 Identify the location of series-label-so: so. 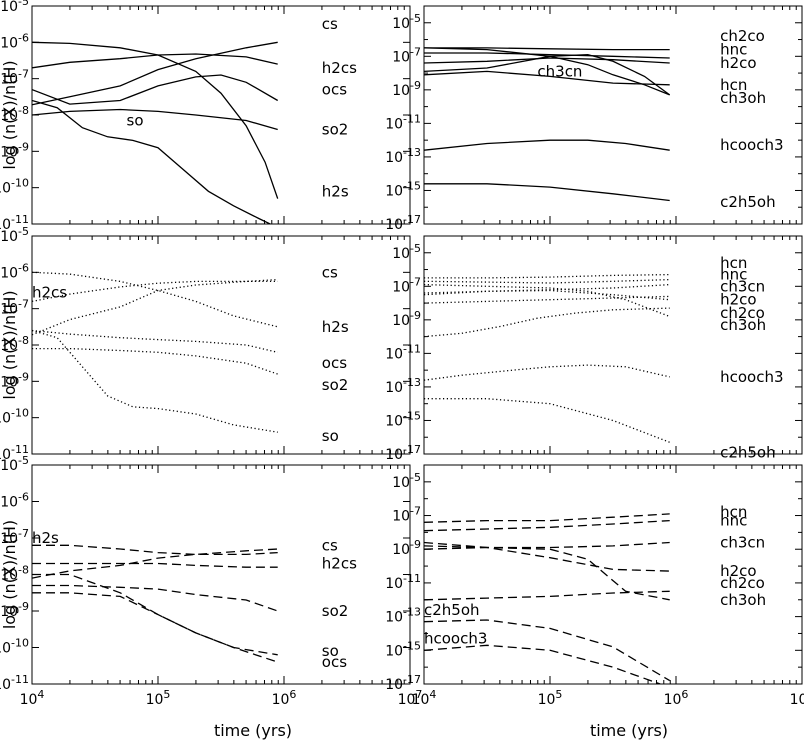
(330, 651).